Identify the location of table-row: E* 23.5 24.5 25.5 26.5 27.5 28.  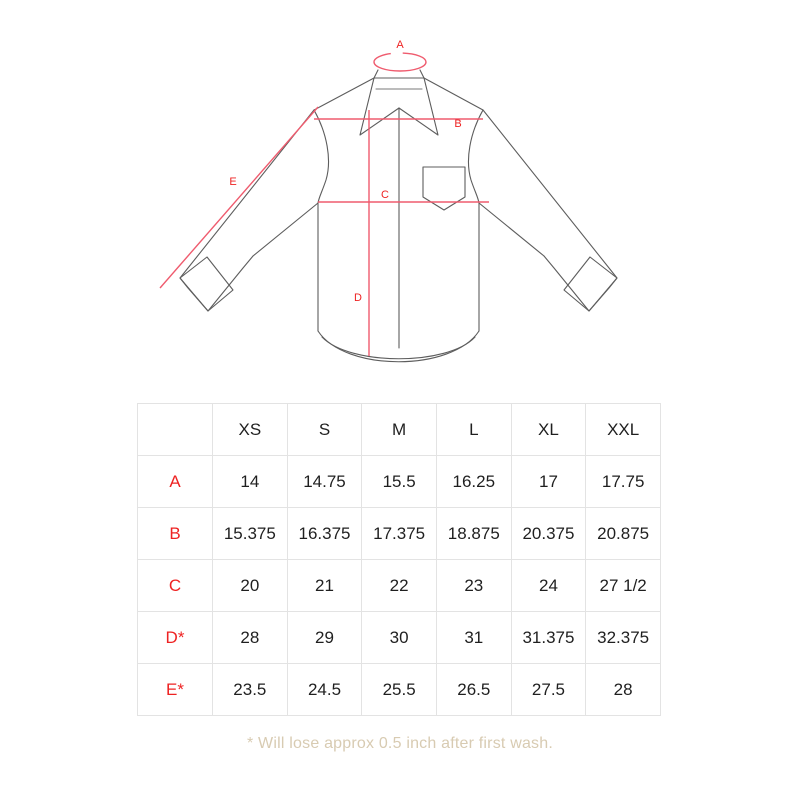
(399, 689).